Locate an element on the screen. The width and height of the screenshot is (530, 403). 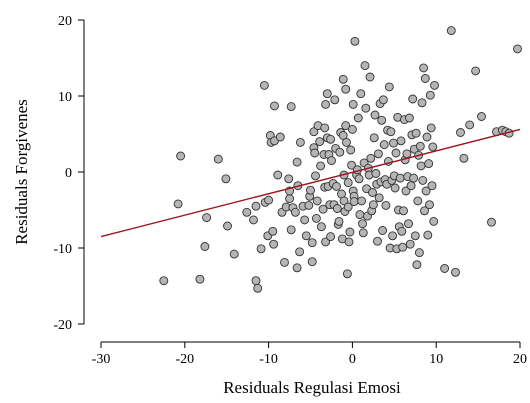
x-axis: -30 -20 -10 0 10 20 is located at coordinates (309, 354).